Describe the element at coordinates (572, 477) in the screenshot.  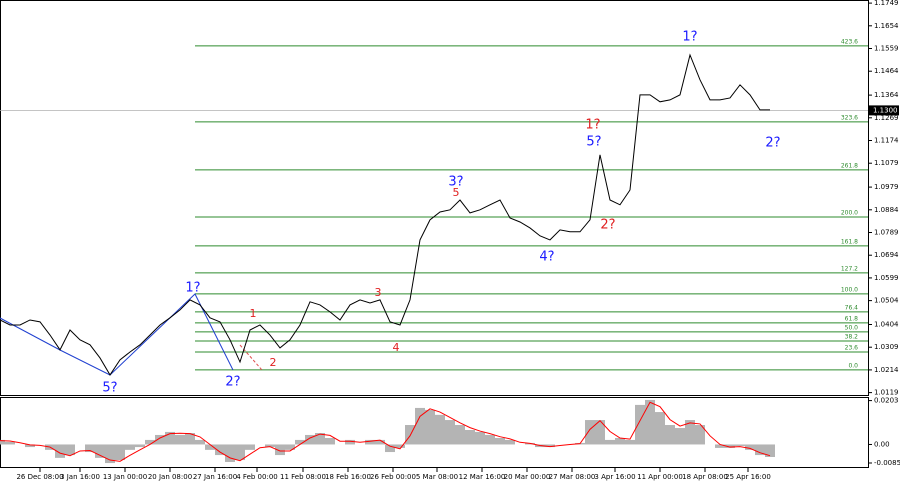
I see `x-tick-label: 27 Mar 08:00` at that location.